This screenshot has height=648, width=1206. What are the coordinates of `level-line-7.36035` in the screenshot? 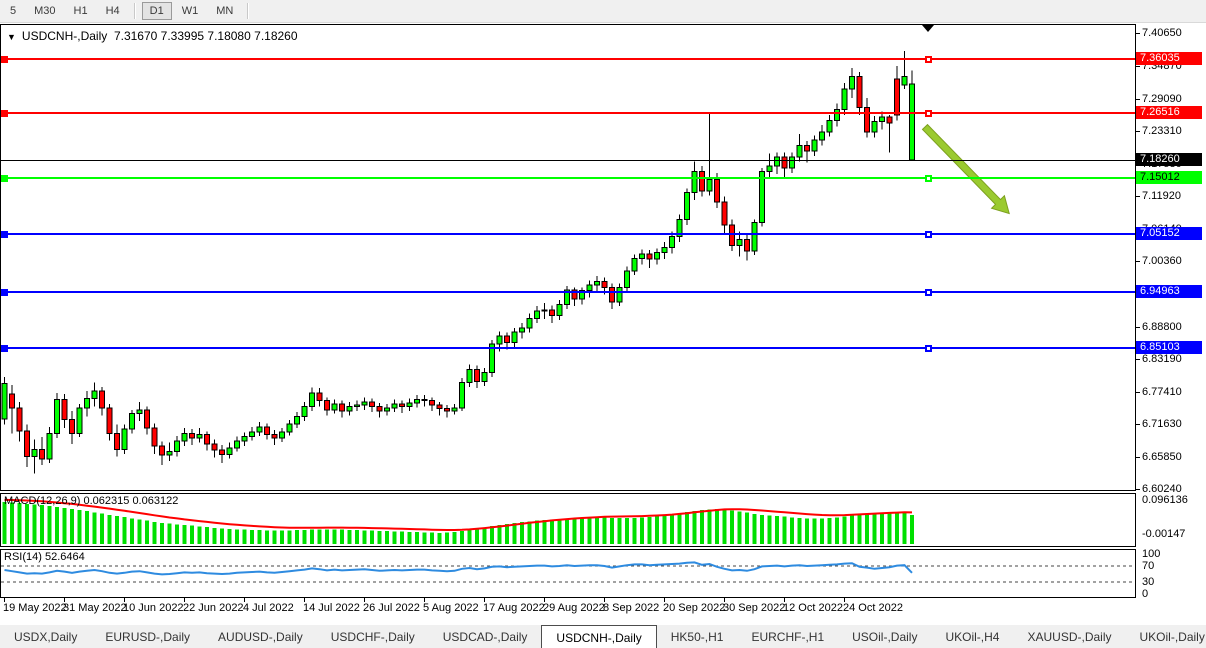 It's located at (568, 59).